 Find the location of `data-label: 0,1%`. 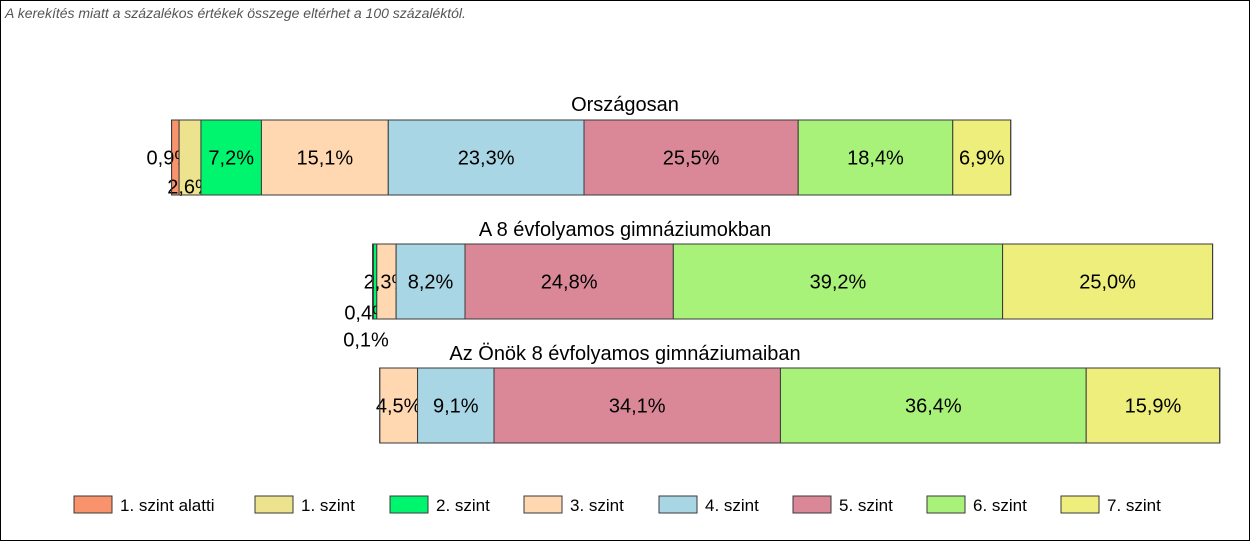

data-label: 0,1% is located at coordinates (366, 341).